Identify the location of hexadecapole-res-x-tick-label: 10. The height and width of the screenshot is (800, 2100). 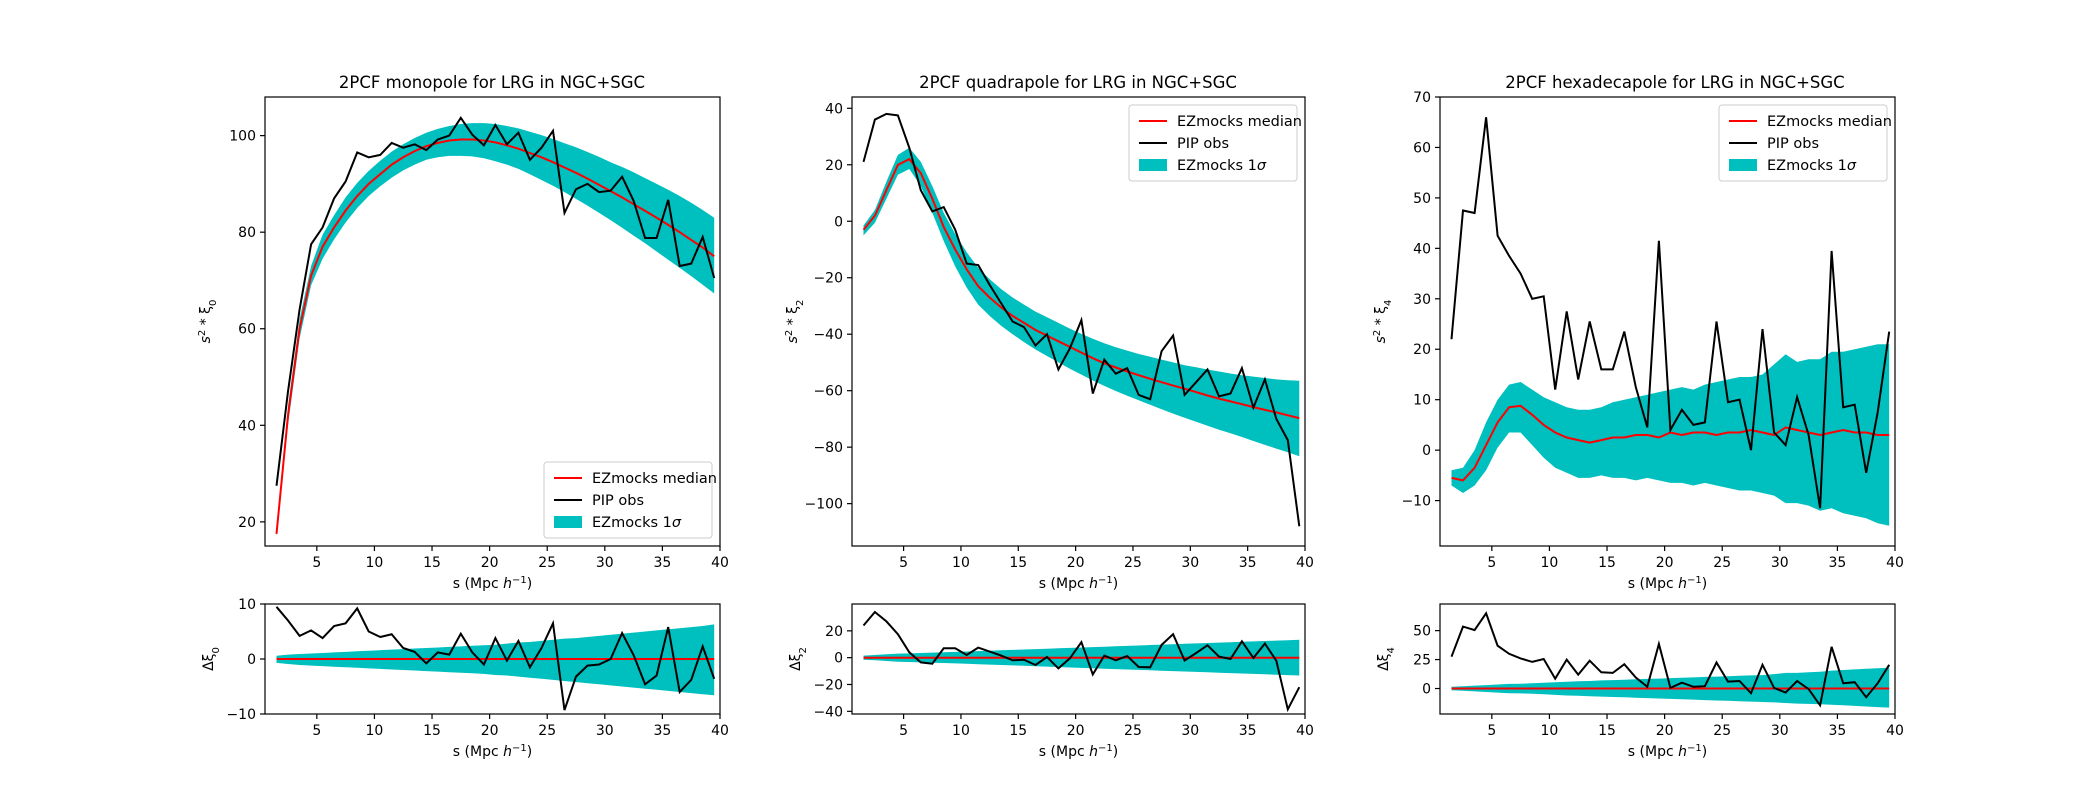
(1550, 731).